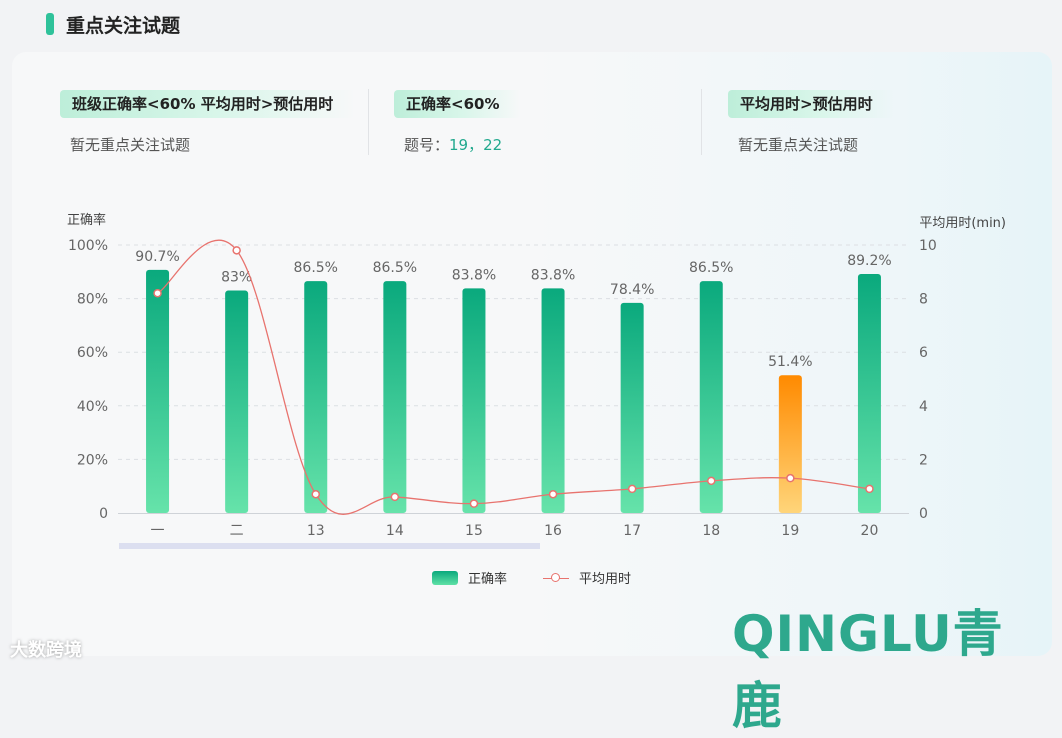 The width and height of the screenshot is (1062, 738). Describe the element at coordinates (92, 460) in the screenshot. I see `y-tick-label: 20%` at that location.